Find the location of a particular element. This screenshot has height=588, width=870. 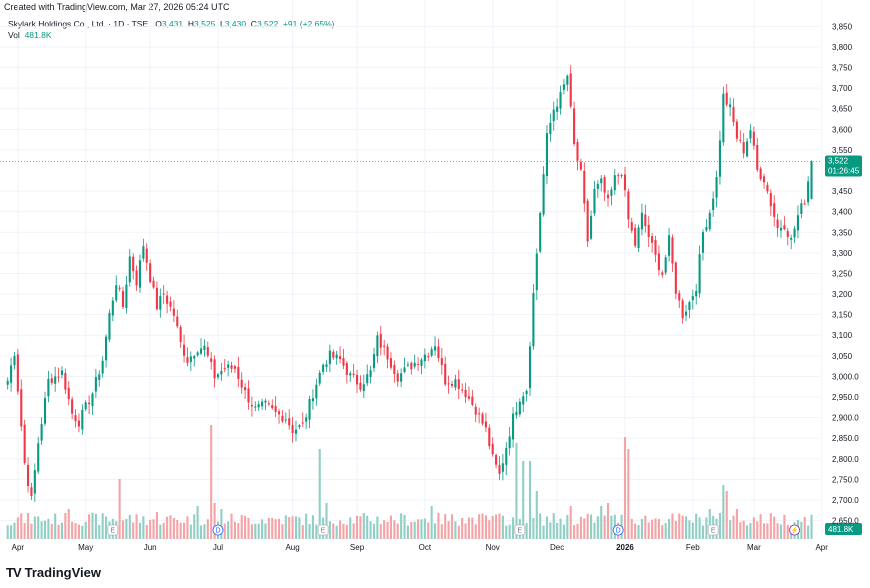

price-tick-label: 2,650.0 is located at coordinates (845, 521).